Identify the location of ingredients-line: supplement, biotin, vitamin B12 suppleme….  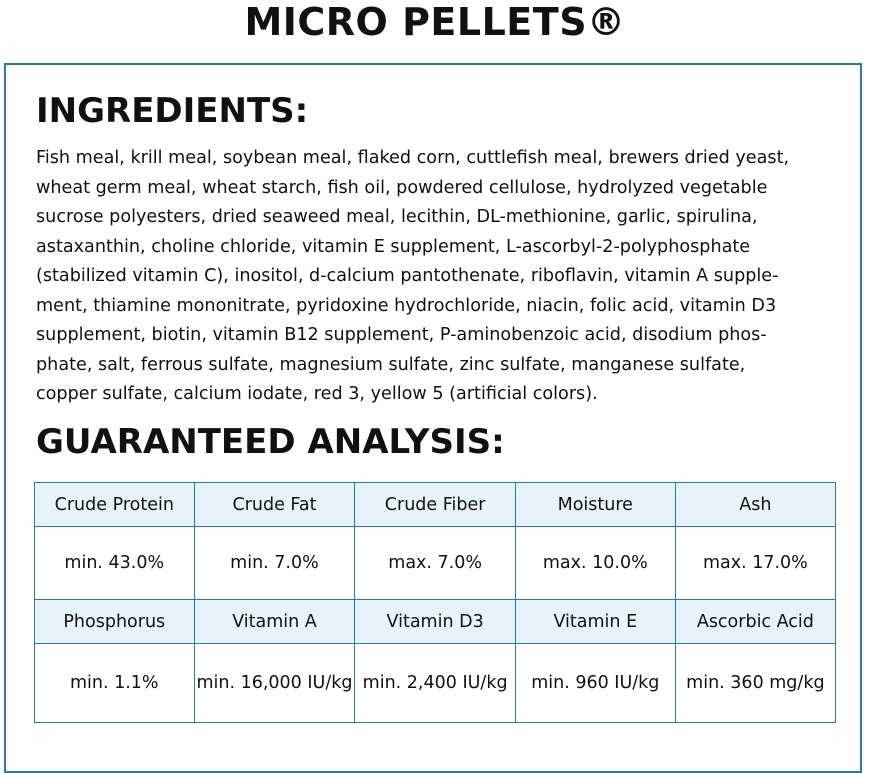
(401, 335).